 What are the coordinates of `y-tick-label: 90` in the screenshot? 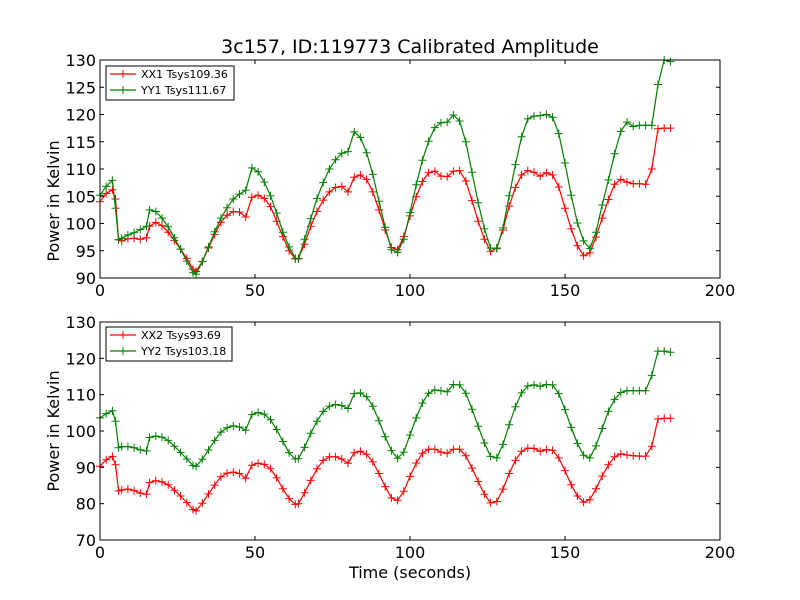 It's located at (86, 278).